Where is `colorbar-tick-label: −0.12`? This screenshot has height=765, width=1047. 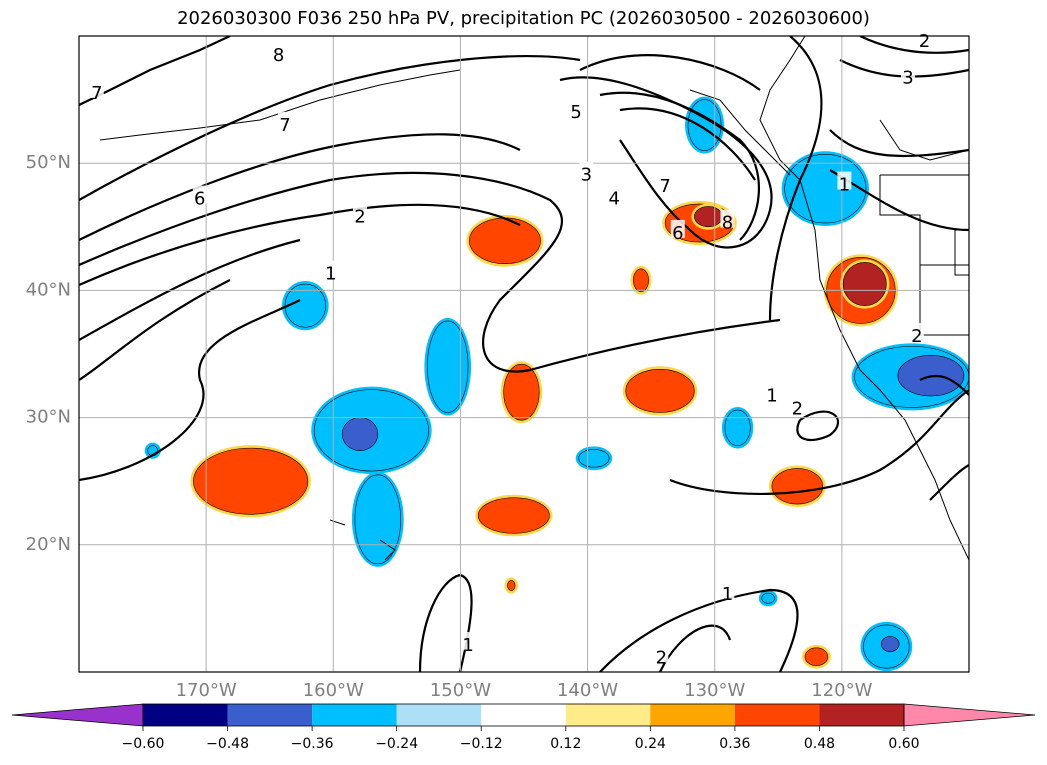 colorbar-tick-label: −0.12 is located at coordinates (481, 744).